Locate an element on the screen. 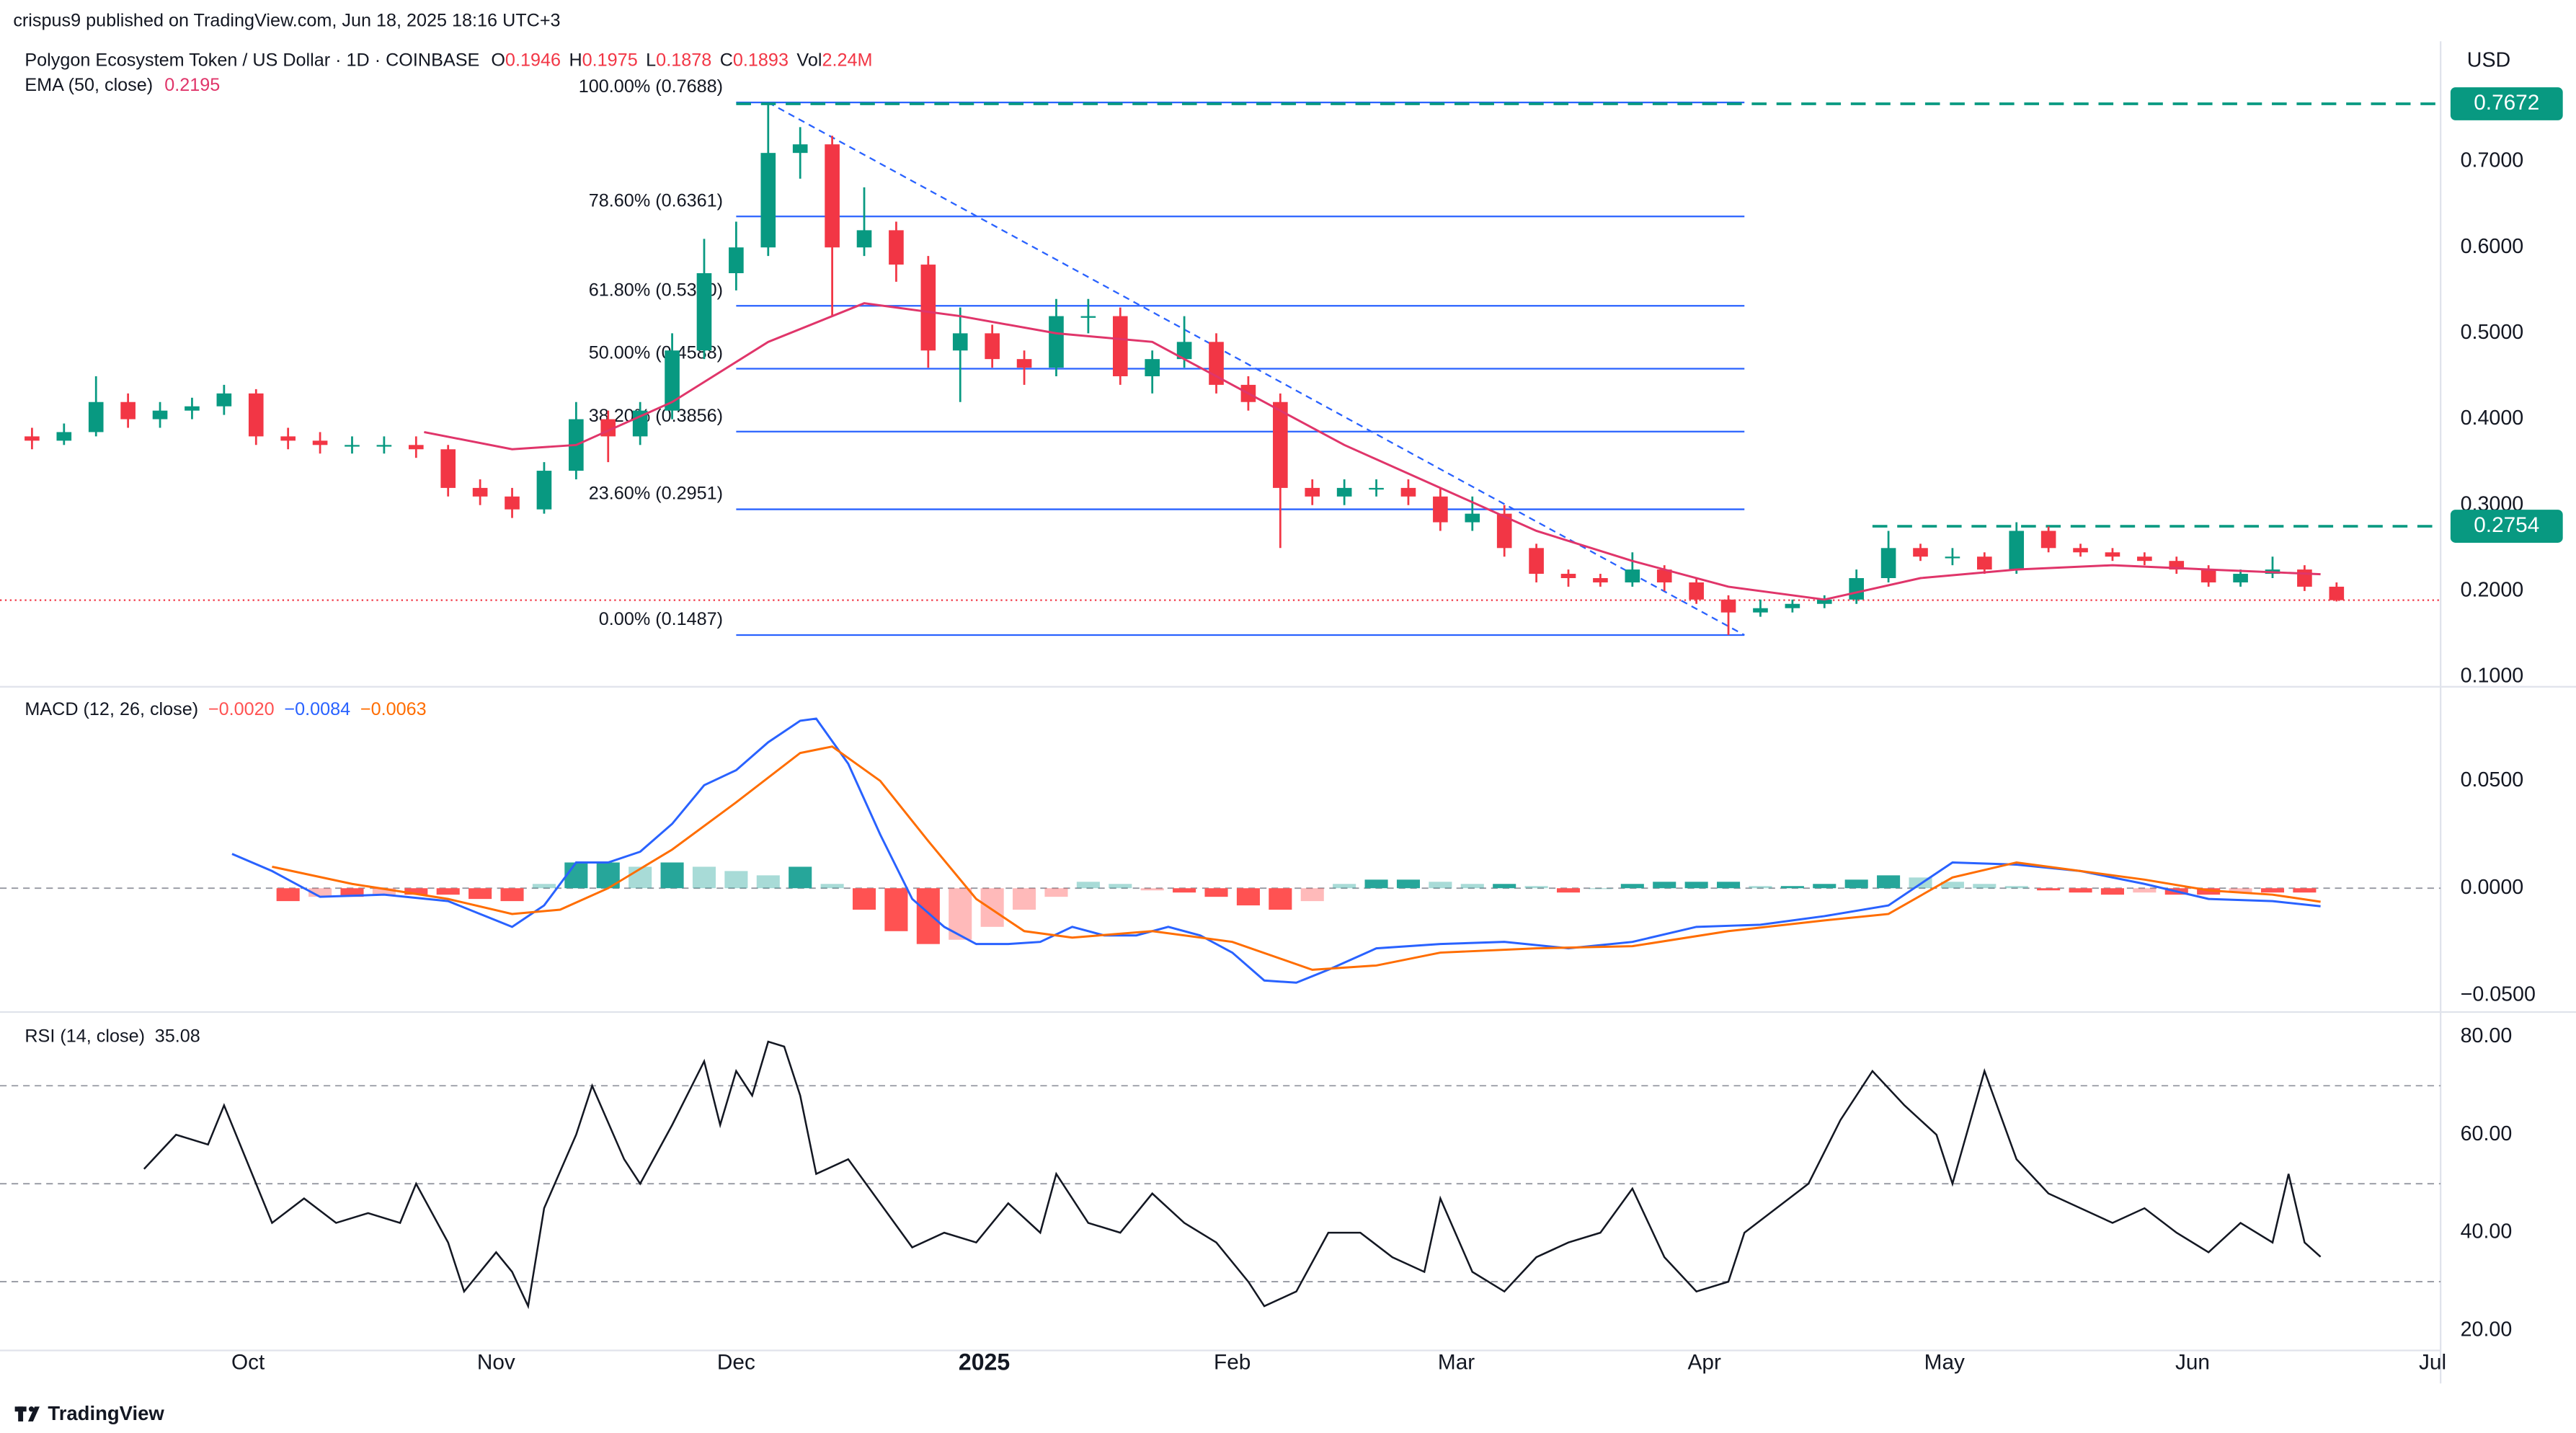 The width and height of the screenshot is (2576, 1433). quote-key: Vol is located at coordinates (809, 60).